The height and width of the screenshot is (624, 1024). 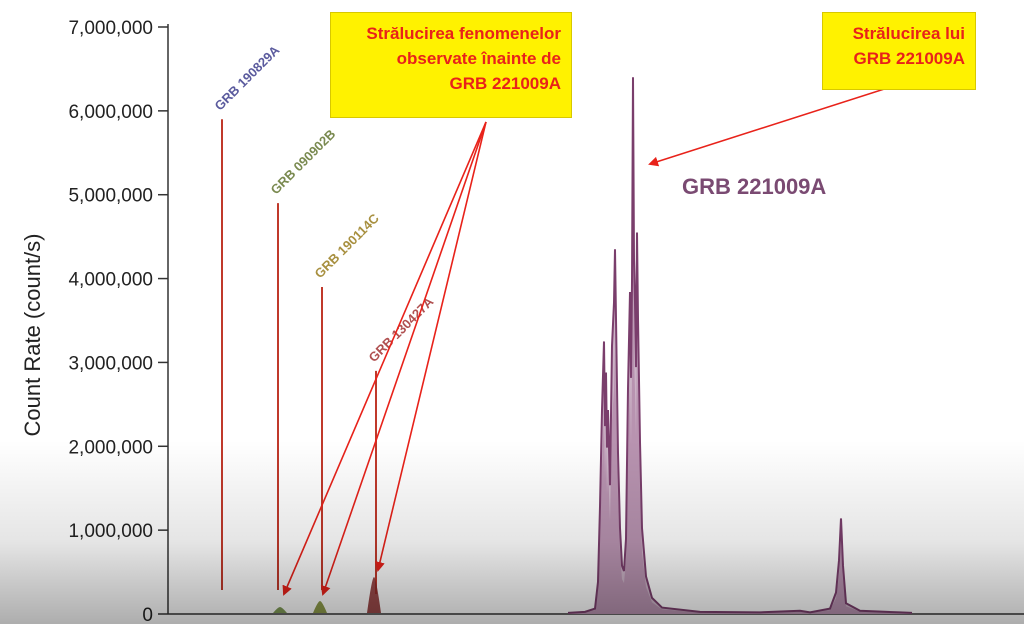 What do you see at coordinates (32, 335) in the screenshot?
I see `y-axis-label: Count Rate (count/s)` at bounding box center [32, 335].